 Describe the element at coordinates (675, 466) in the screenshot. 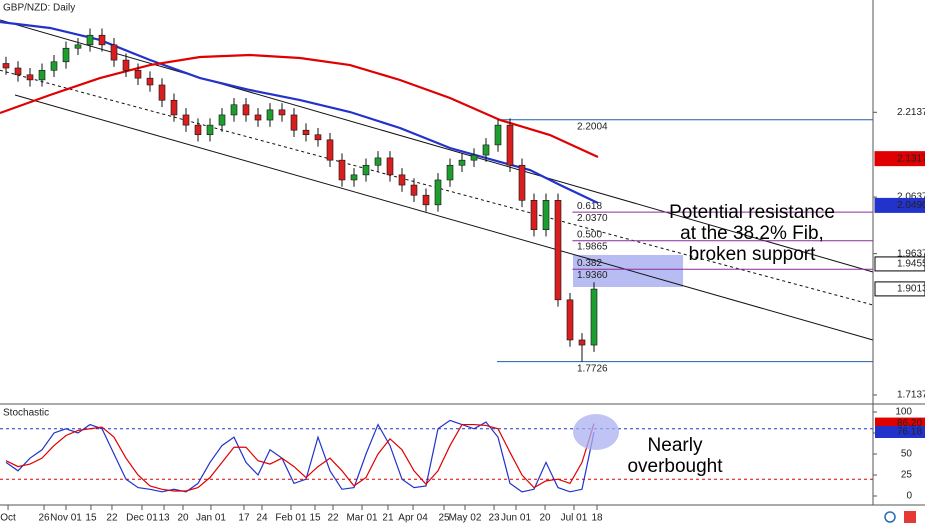

I see `annotation: overbought` at that location.